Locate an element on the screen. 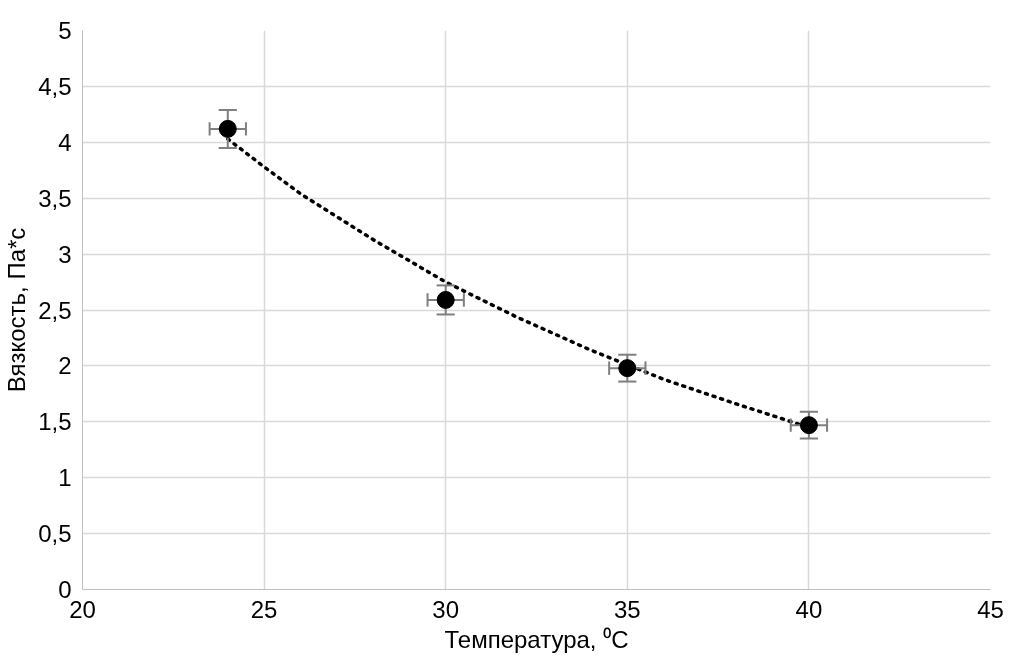  y-tick-label: 1,5 is located at coordinates (55, 422).